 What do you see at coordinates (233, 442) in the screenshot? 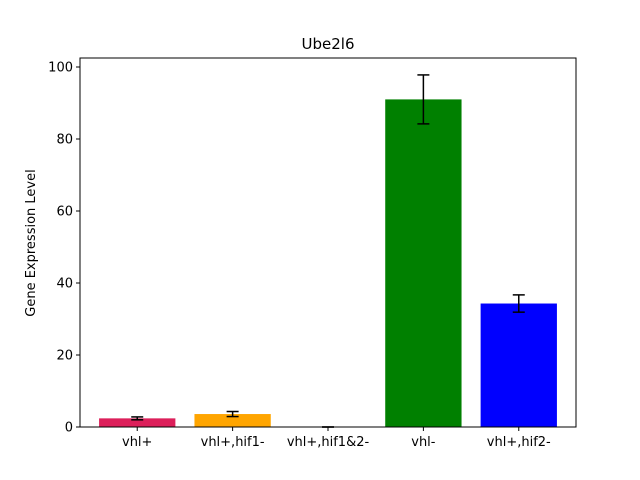
I see `x-tick-label-1: vhl+,hif1-` at bounding box center [233, 442].